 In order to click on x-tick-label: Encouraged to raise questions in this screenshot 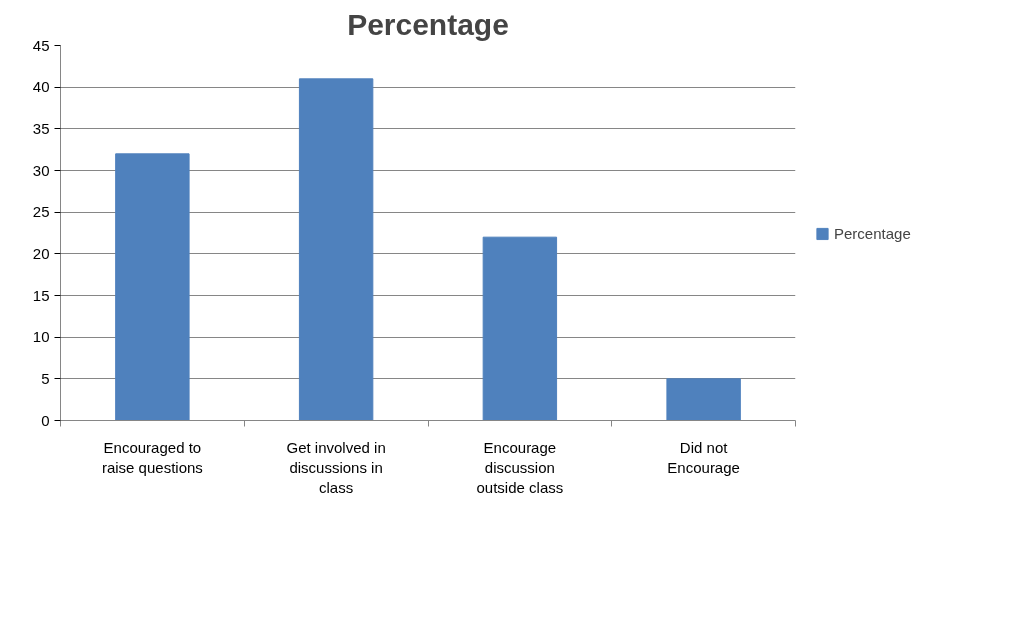, I will do `click(152, 457)`.